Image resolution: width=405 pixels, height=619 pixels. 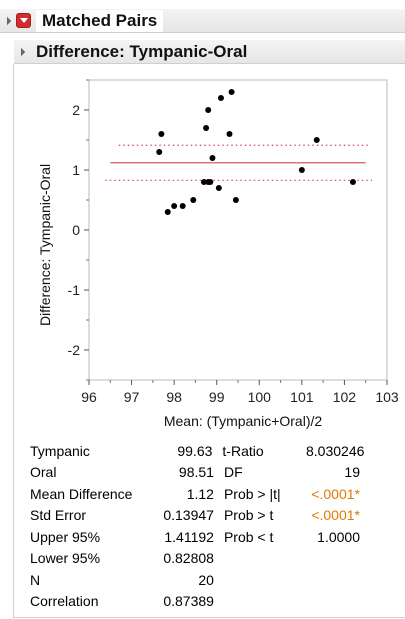 I want to click on y-tick-label: -1, so click(x=74, y=290).